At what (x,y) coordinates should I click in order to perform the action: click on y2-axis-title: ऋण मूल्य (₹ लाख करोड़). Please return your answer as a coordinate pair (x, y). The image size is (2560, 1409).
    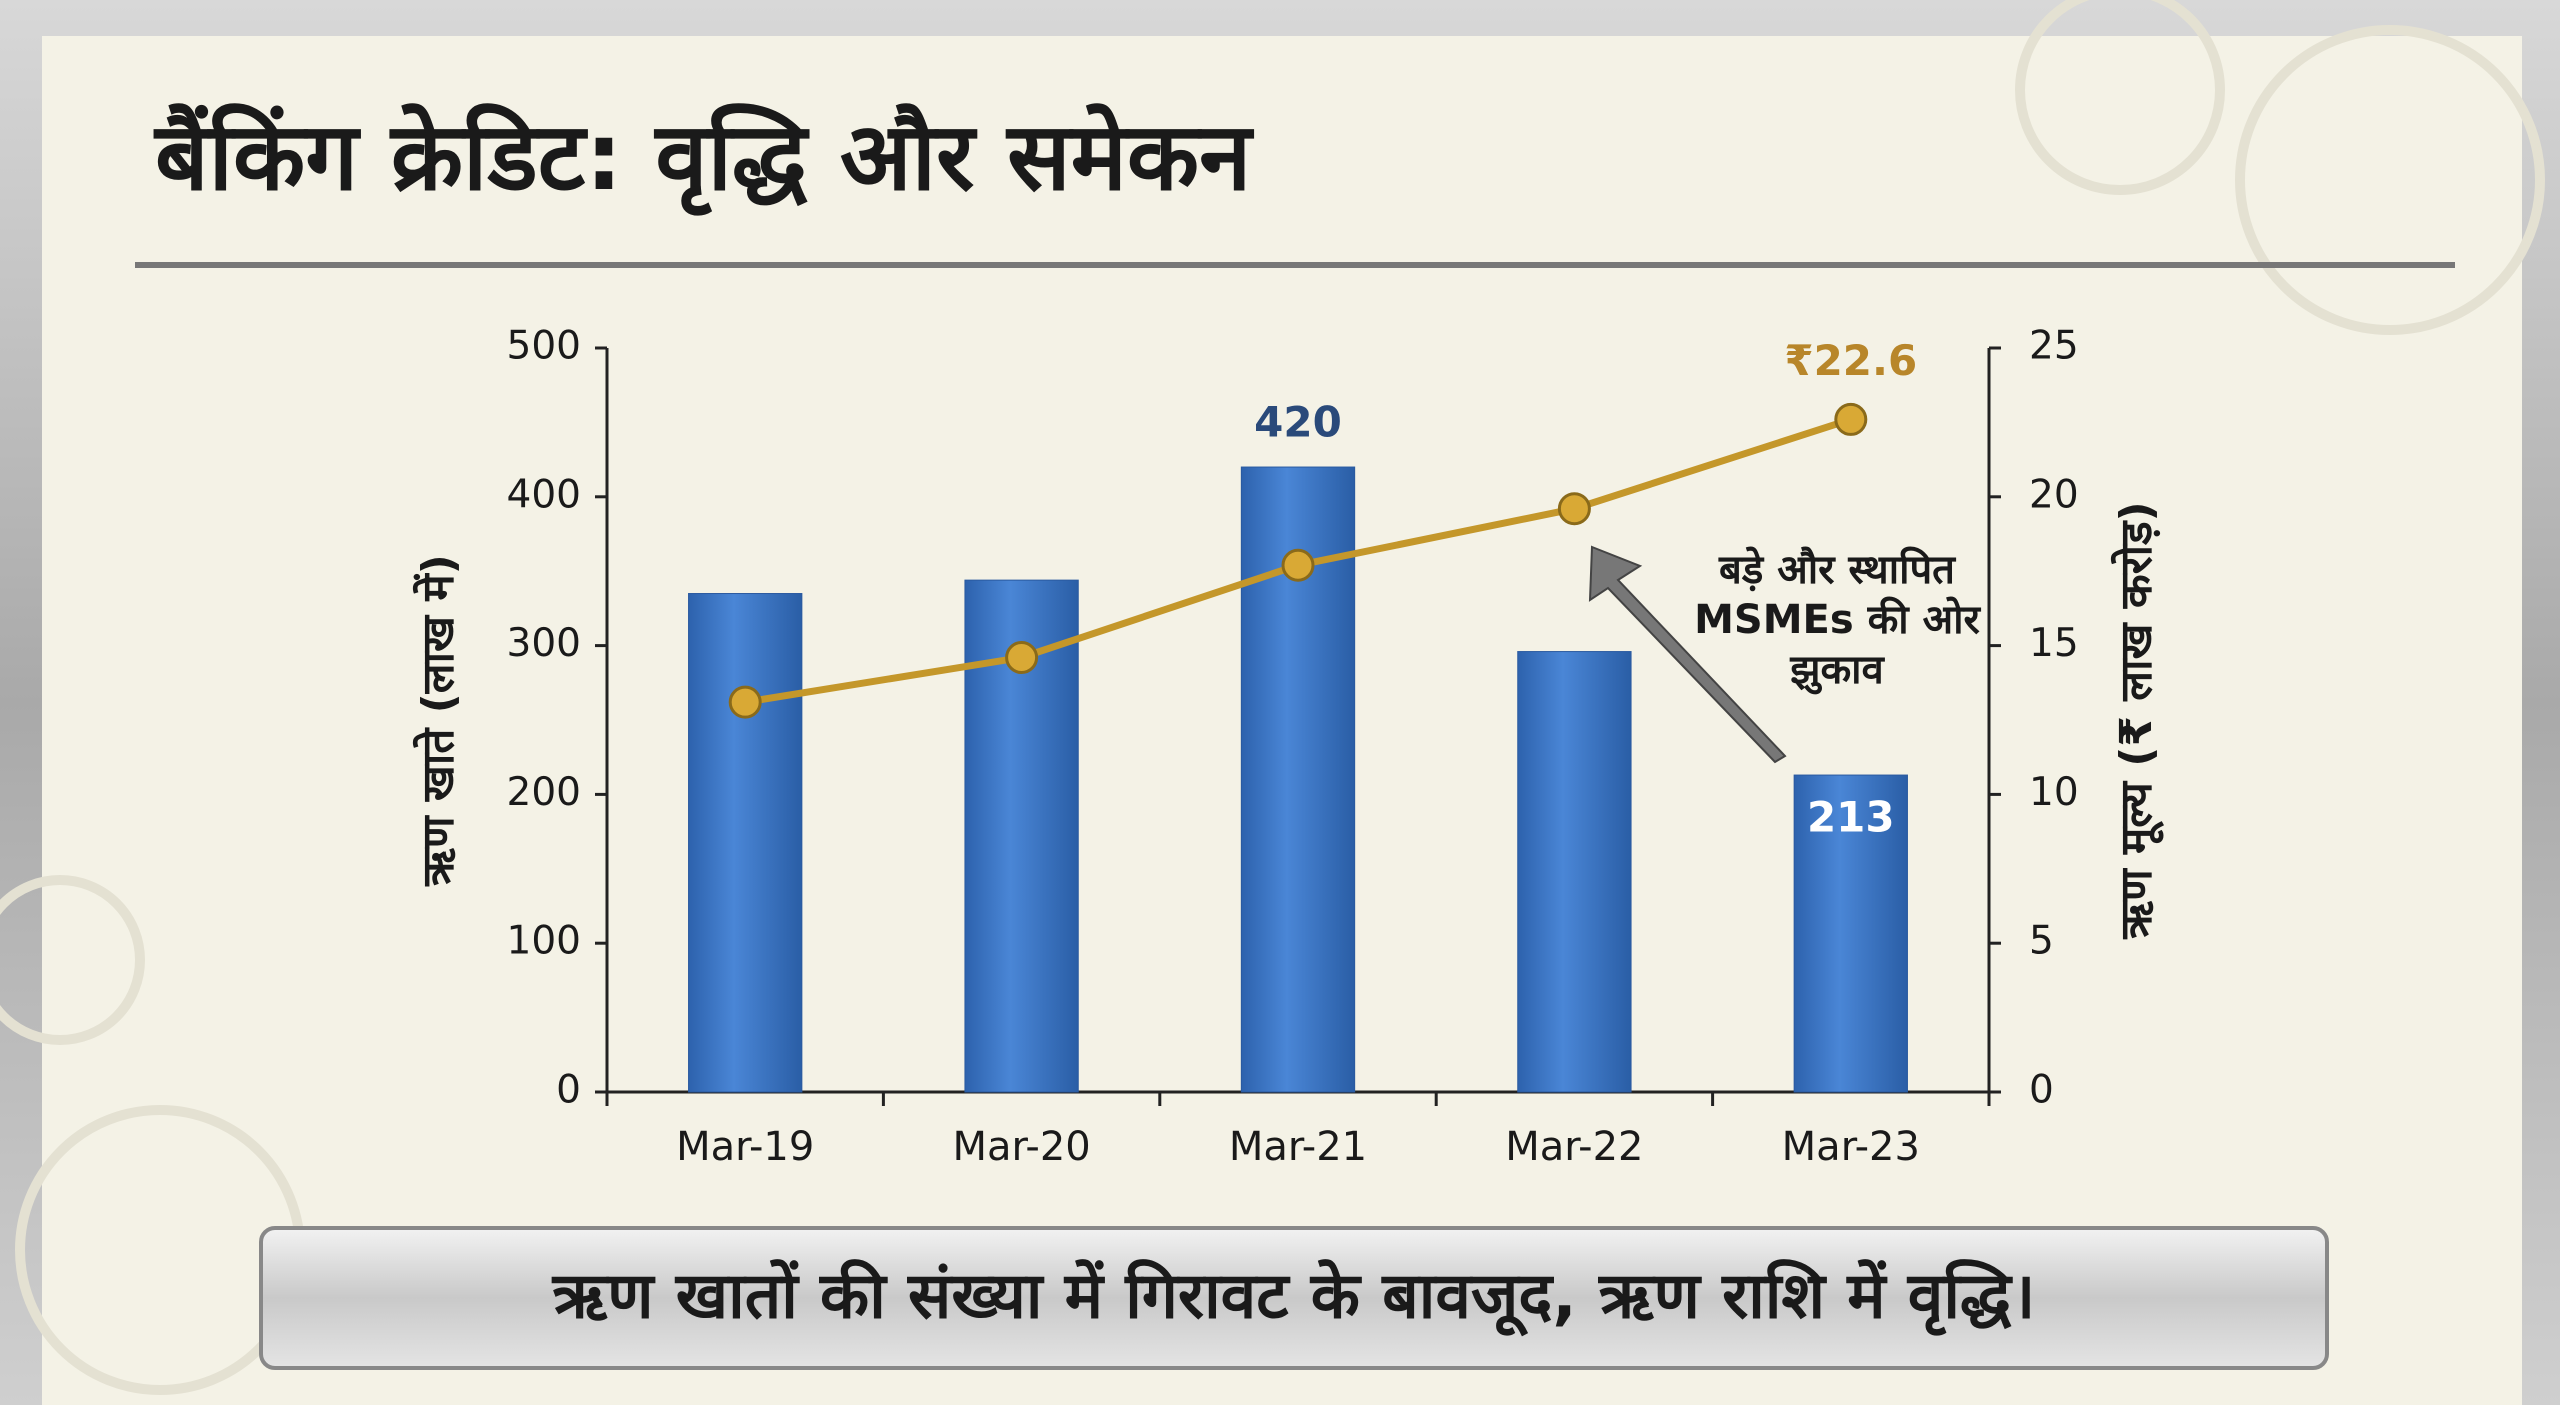
    Looking at the image, I should click on (2137, 720).